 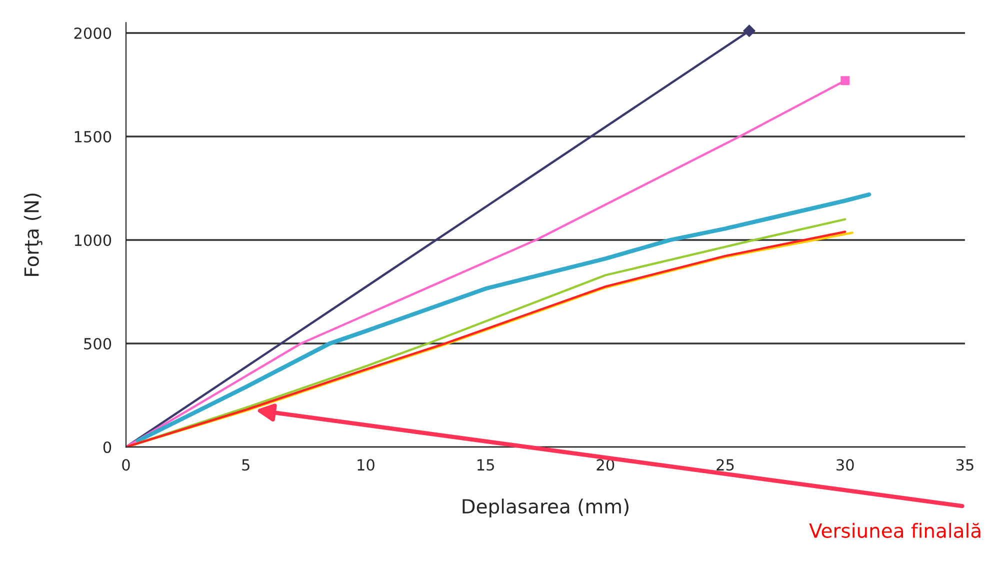 What do you see at coordinates (605, 465) in the screenshot?
I see `x-tick-label: 20` at bounding box center [605, 465].